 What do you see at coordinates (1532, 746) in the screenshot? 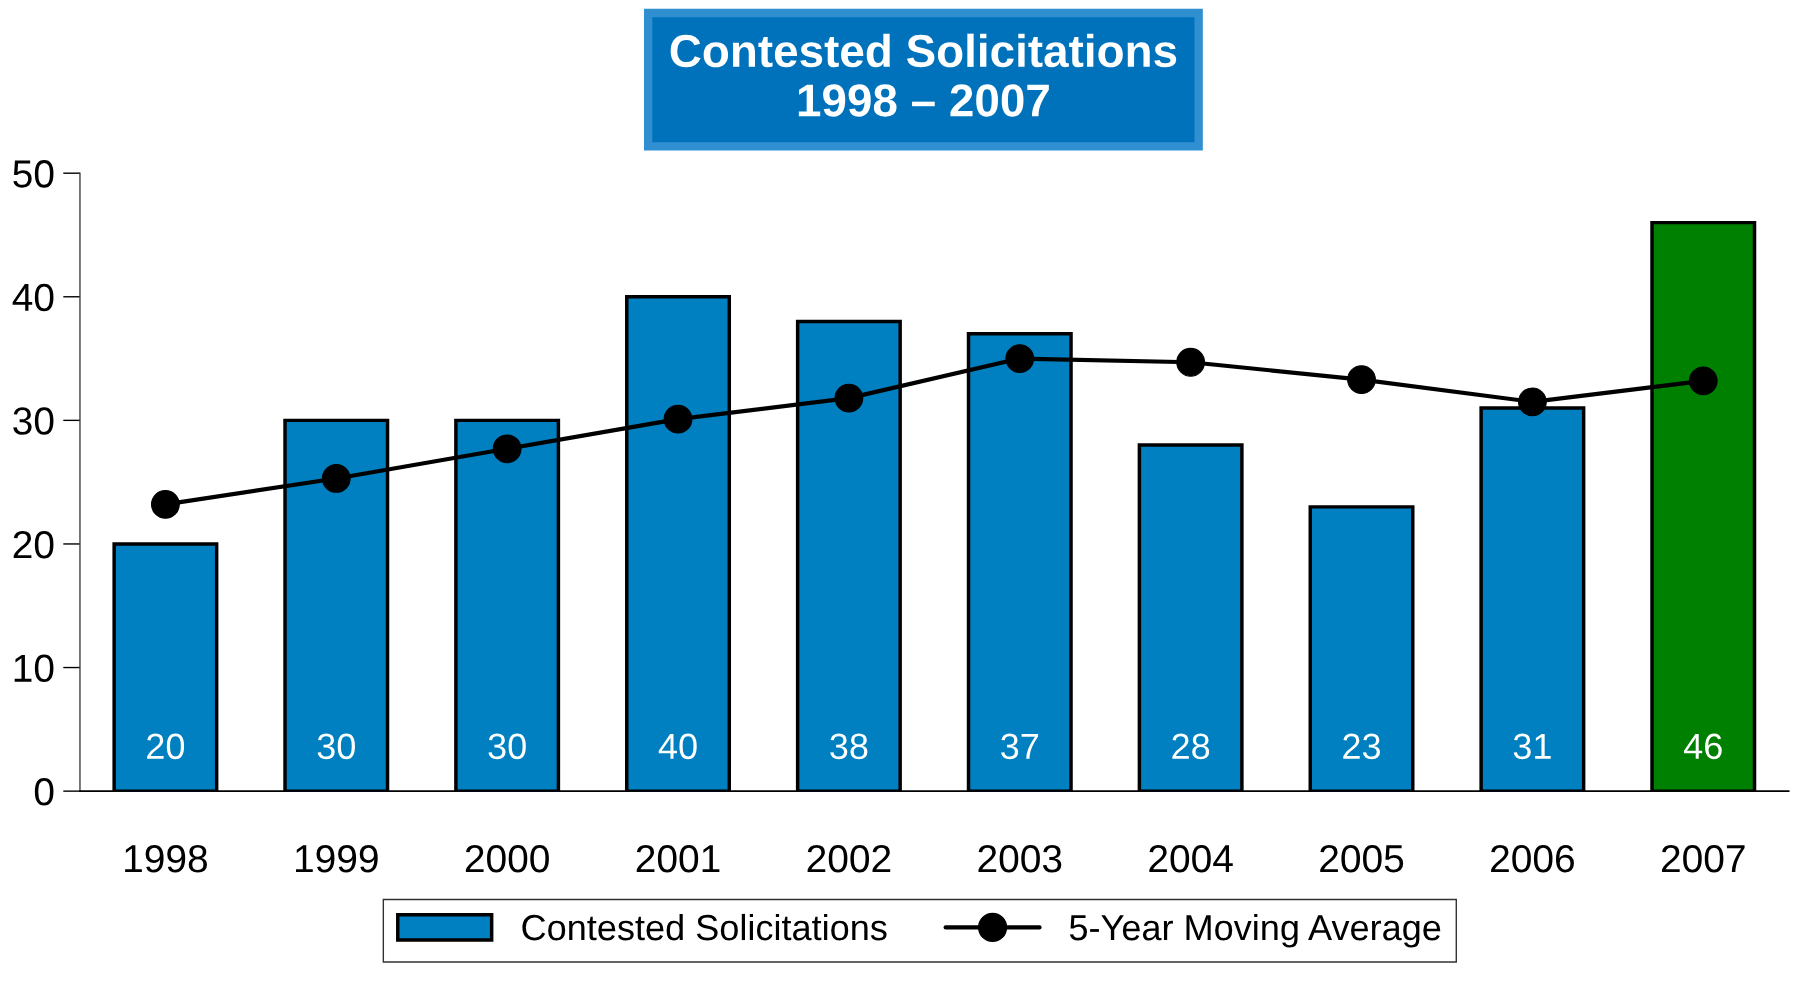
I see `data-label: 31` at bounding box center [1532, 746].